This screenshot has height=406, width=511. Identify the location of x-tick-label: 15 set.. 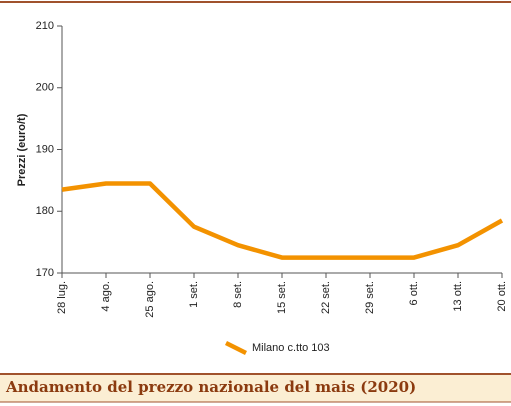
(282, 297).